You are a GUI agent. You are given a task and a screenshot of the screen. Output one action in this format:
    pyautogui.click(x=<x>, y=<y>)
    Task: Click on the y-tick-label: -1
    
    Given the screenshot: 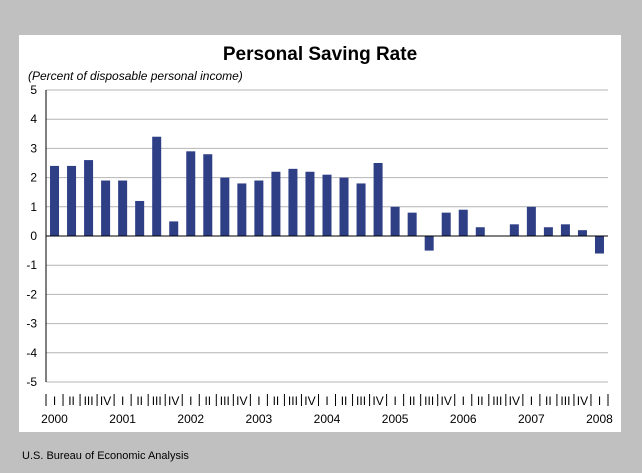 What is the action you would take?
    pyautogui.click(x=31, y=265)
    